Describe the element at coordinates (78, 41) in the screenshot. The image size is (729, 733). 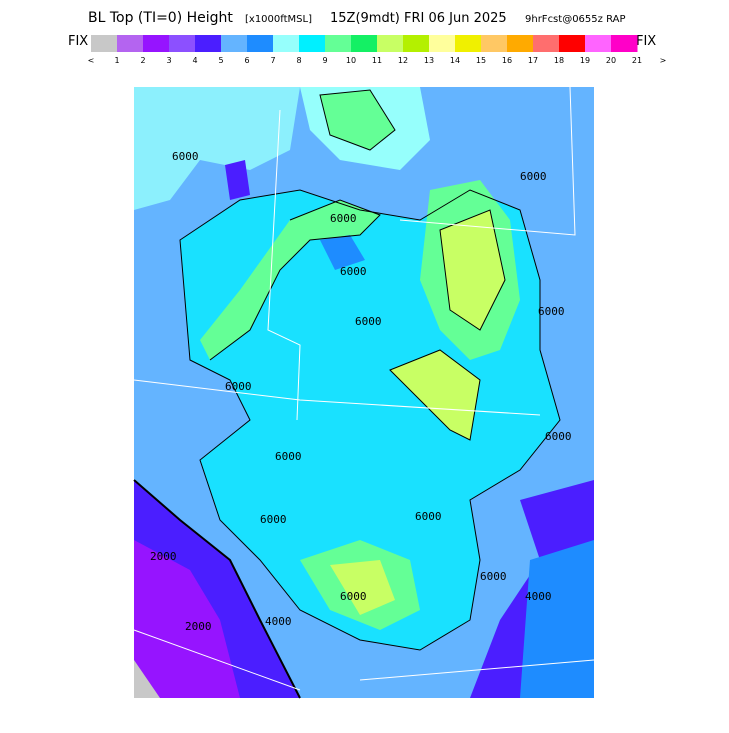
I see `colorbar-left-label: FIX` at that location.